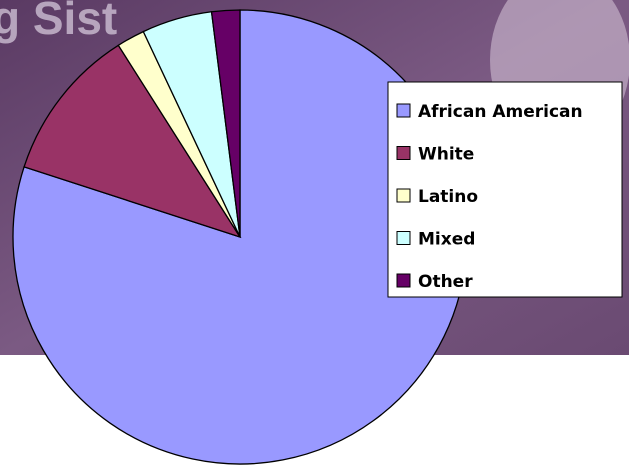 The image size is (629, 466). What do you see at coordinates (448, 197) in the screenshot?
I see `legend-label: Latino` at bounding box center [448, 197].